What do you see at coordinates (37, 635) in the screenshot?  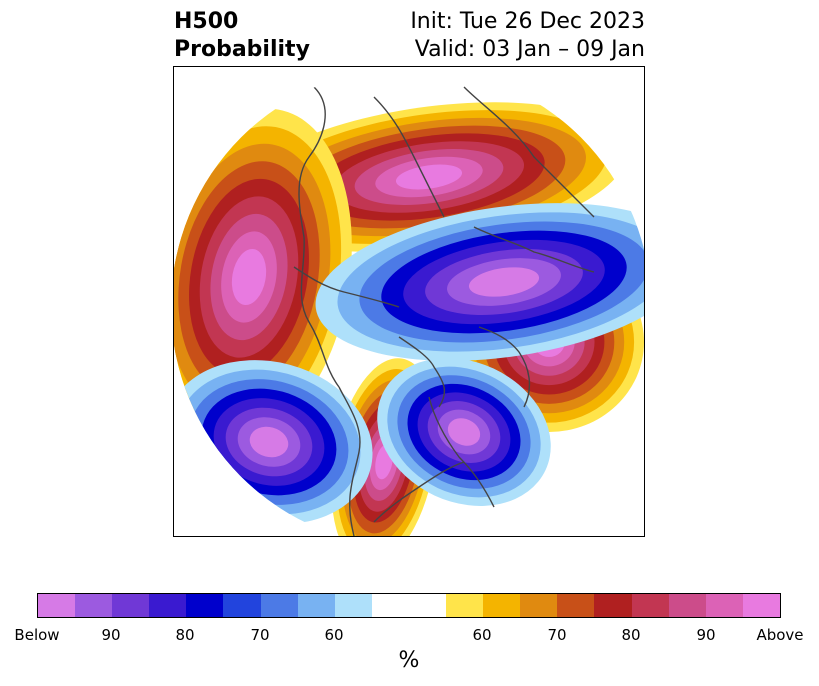 I see `colorbar-tick-label: Below` at bounding box center [37, 635].